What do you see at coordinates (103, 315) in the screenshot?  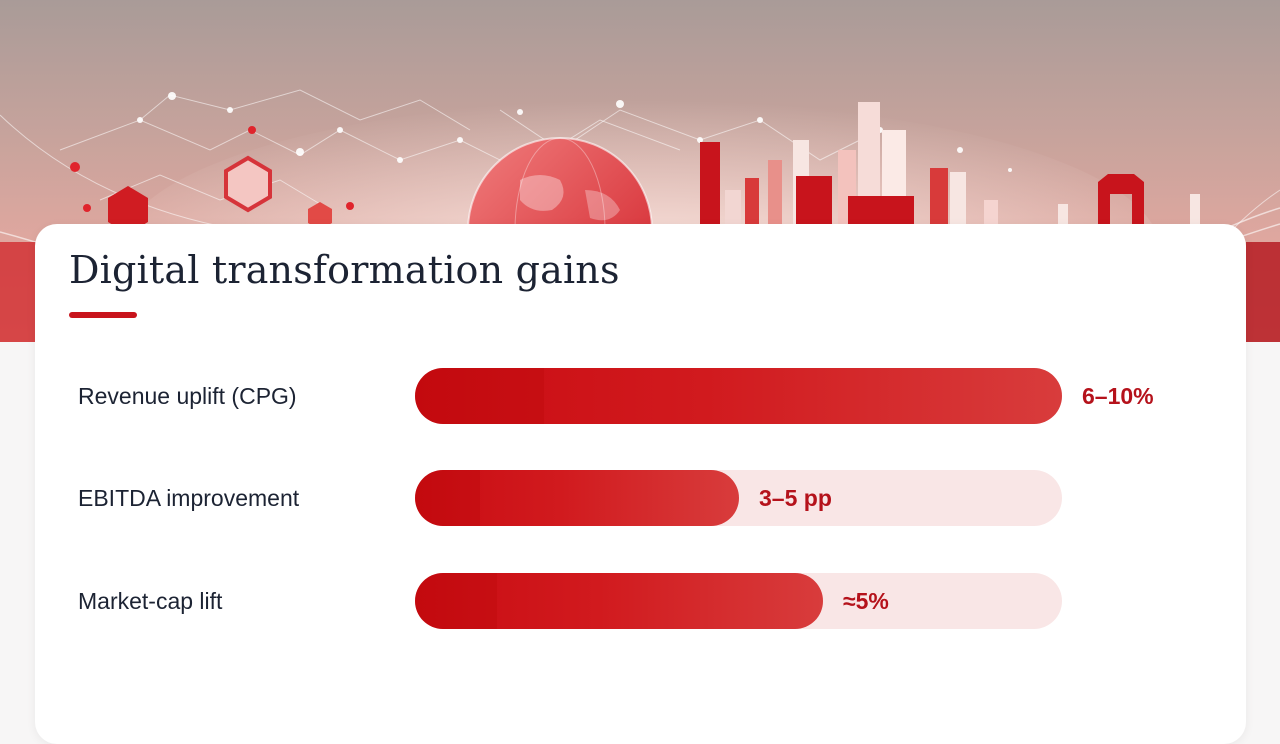 I see `title-underline` at bounding box center [103, 315].